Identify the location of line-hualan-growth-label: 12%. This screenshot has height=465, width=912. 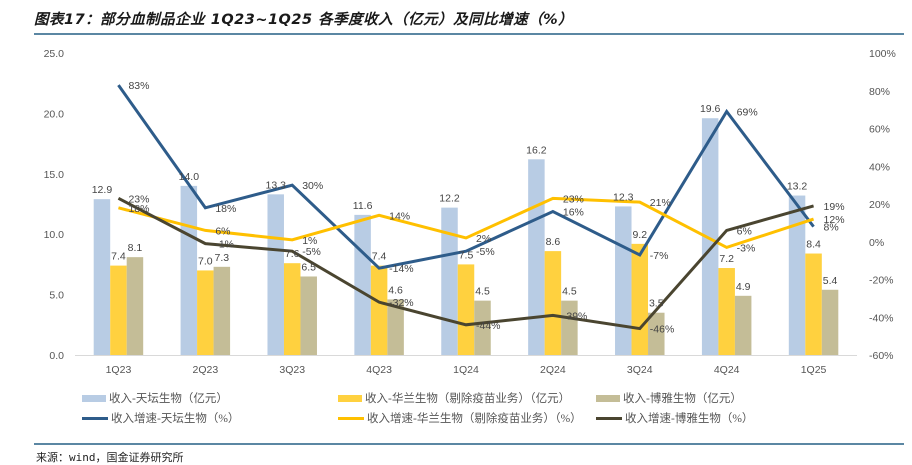
(834, 220).